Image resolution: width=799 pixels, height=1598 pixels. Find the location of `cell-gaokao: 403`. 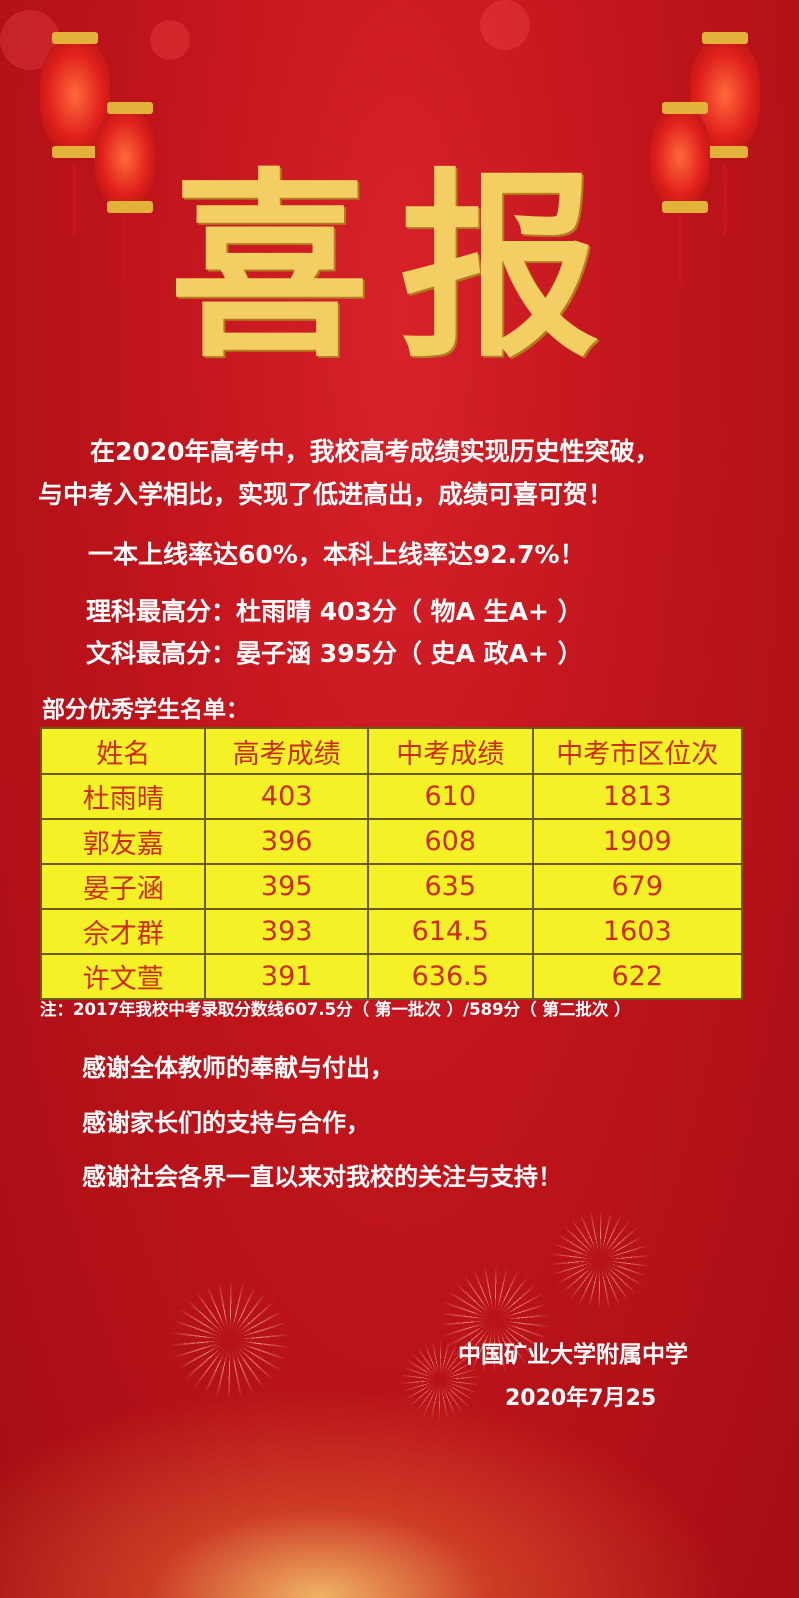

cell-gaokao: 403 is located at coordinates (286, 796).